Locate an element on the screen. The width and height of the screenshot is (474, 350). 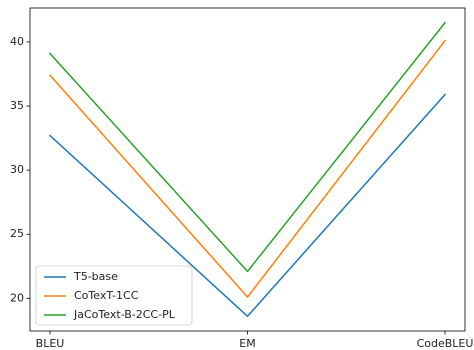
legend: T5-base CoTexT-1CC JaCoText-B-2CC-PL is located at coordinates (114, 295).